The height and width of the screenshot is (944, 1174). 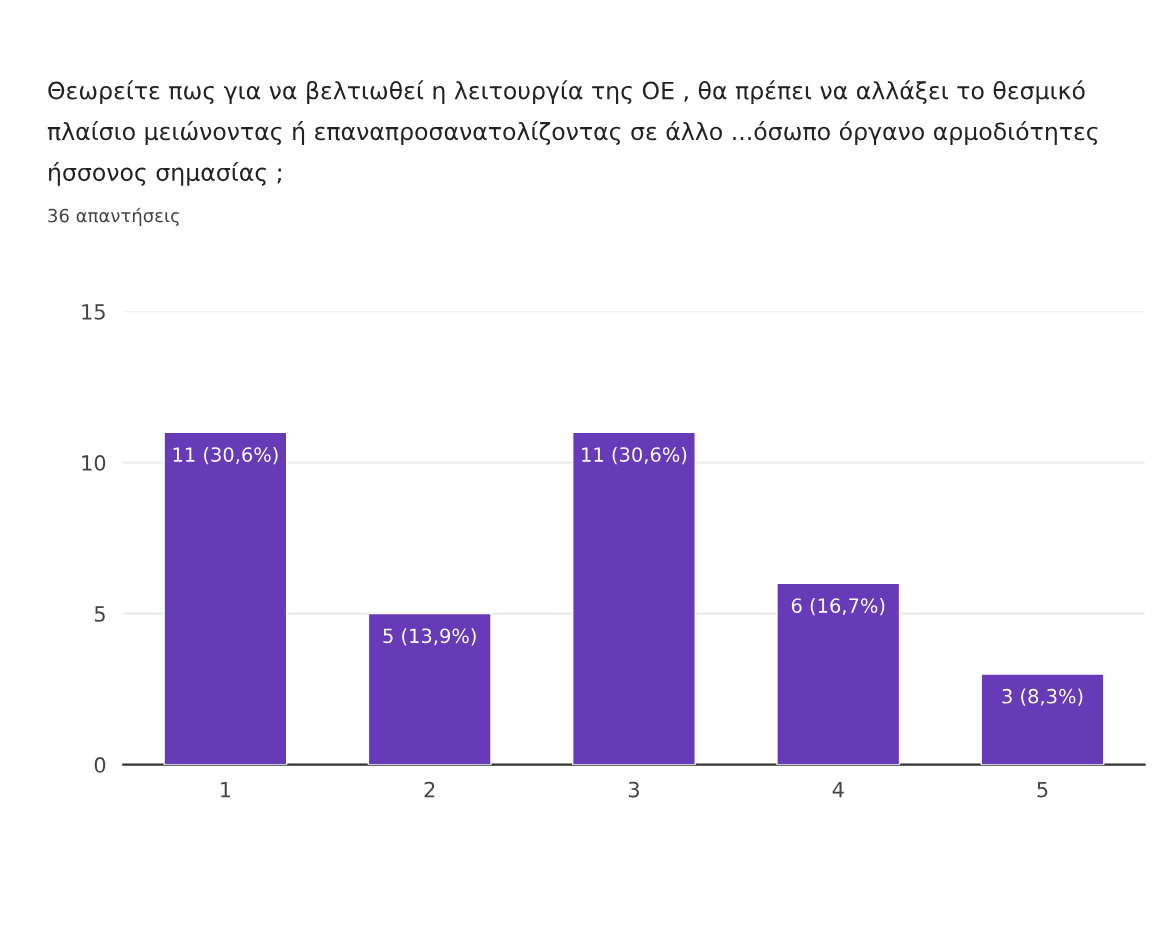 I want to click on x-tick-label: 2, so click(x=429, y=789).